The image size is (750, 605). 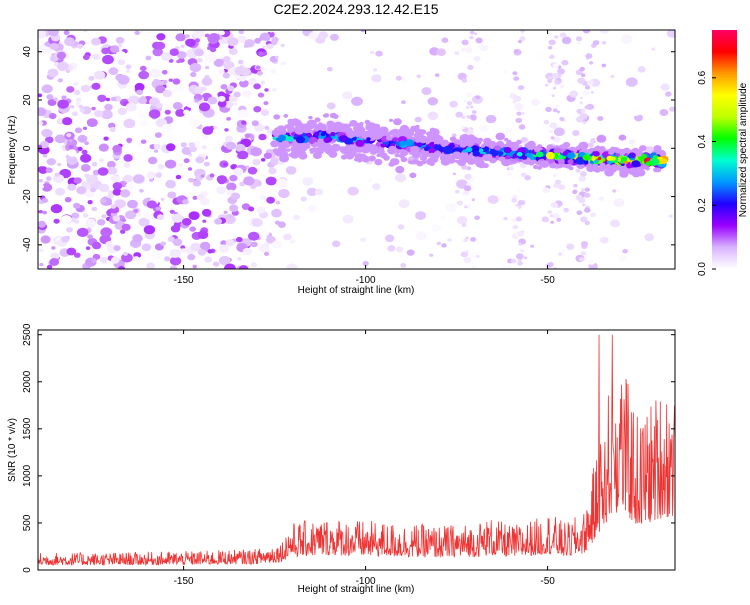 I want to click on y-tick-label: 2500, so click(x=27, y=334).